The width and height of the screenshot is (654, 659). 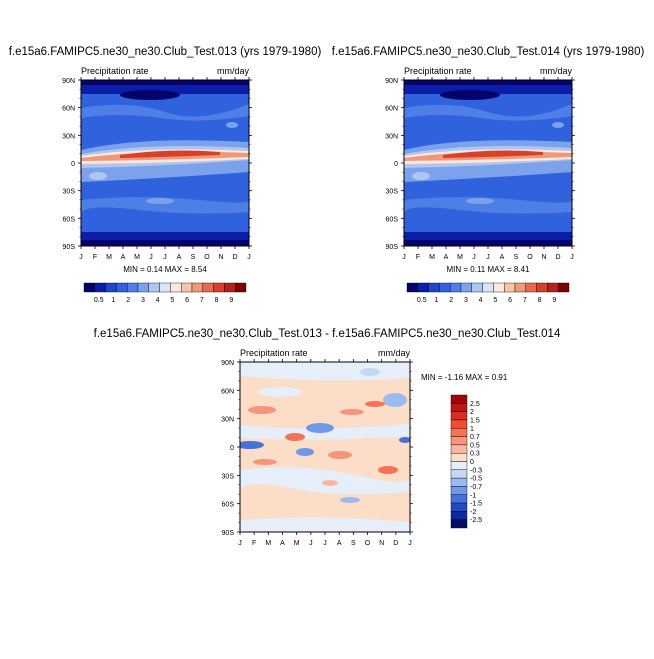 I want to click on panel-3-colorbar-label: 2, so click(x=472, y=412).